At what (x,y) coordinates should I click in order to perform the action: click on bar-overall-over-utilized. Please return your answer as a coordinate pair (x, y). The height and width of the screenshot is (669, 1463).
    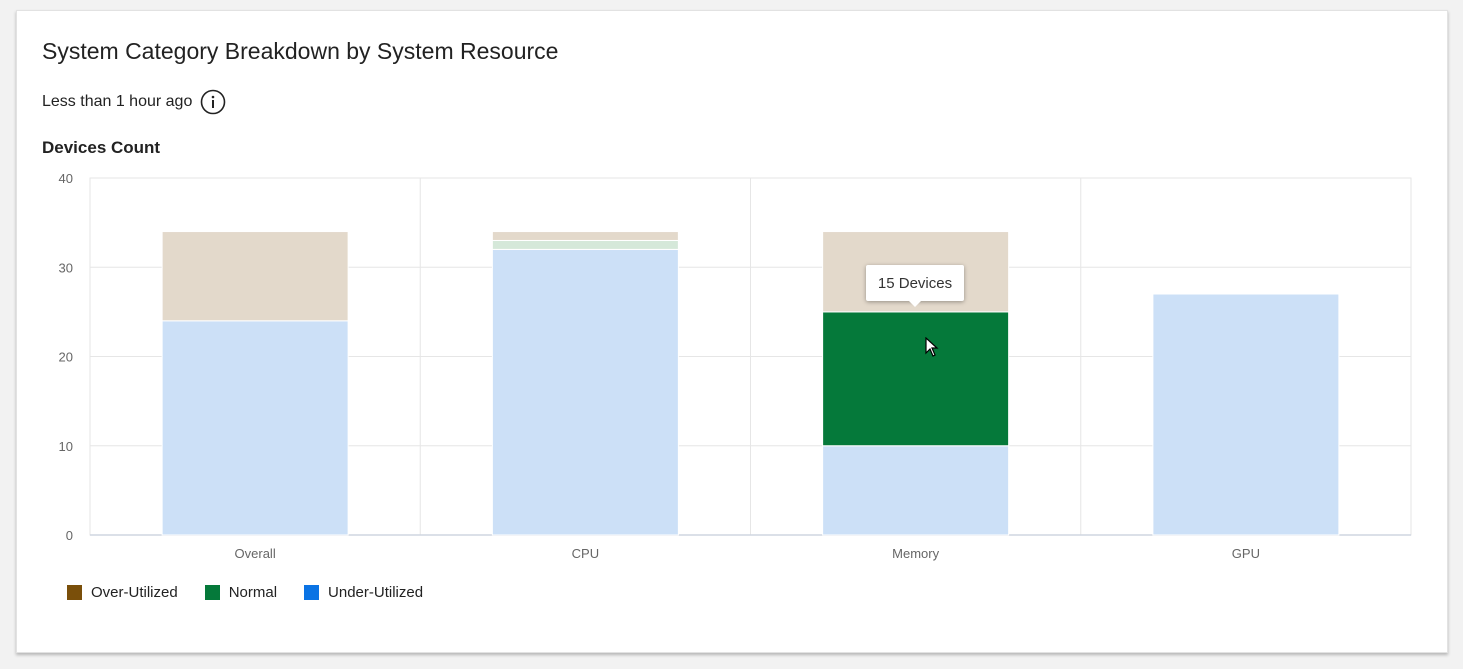
    Looking at the image, I should click on (255, 276).